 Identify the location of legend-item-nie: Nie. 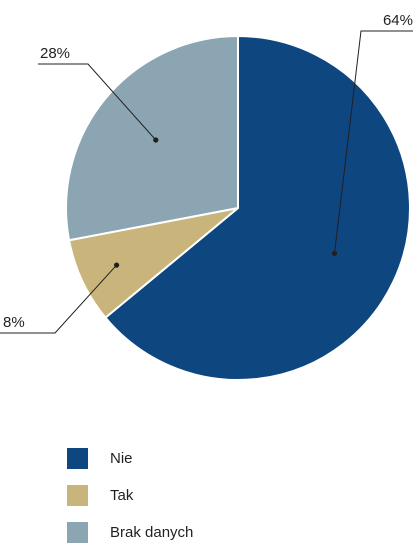
(130, 458).